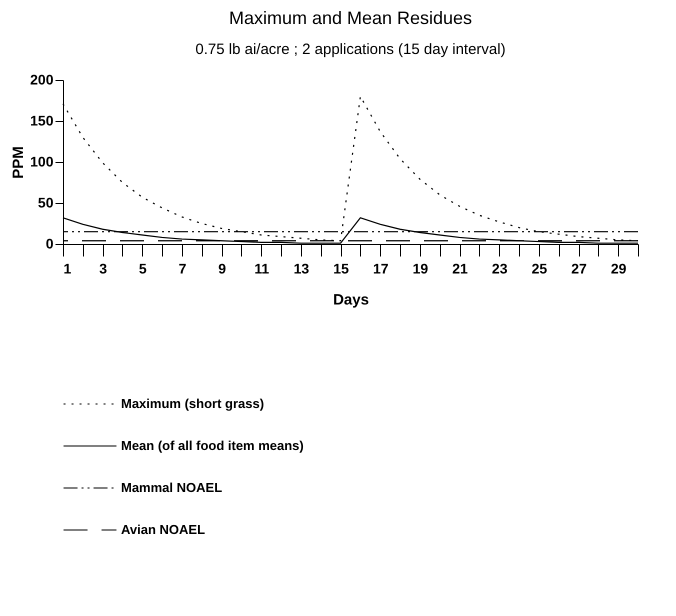 The height and width of the screenshot is (616, 676). I want to click on y-tick-label: 200, so click(42, 80).